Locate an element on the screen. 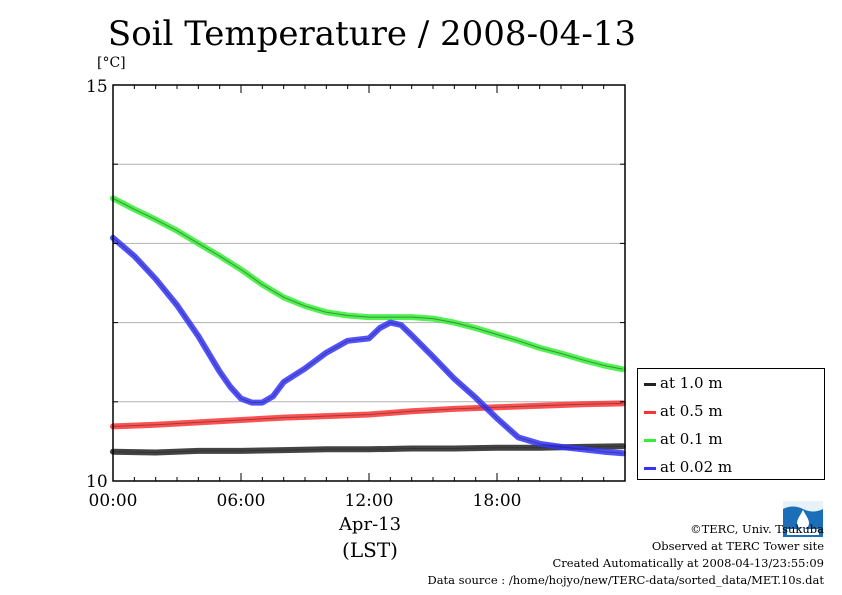 This screenshot has height=595, width=842. x-tick-label: 18:00 is located at coordinates (497, 501).